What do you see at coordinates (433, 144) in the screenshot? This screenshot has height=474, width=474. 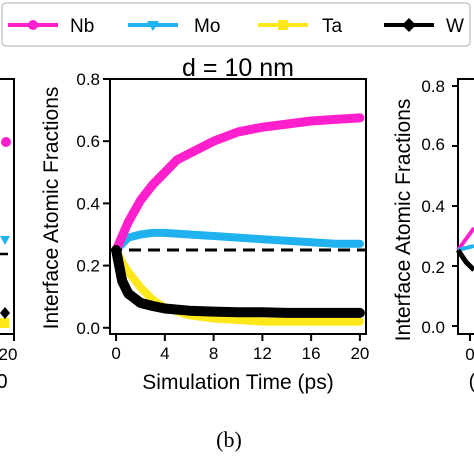 I see `right-partial-ytick-label: 0.6` at bounding box center [433, 144].